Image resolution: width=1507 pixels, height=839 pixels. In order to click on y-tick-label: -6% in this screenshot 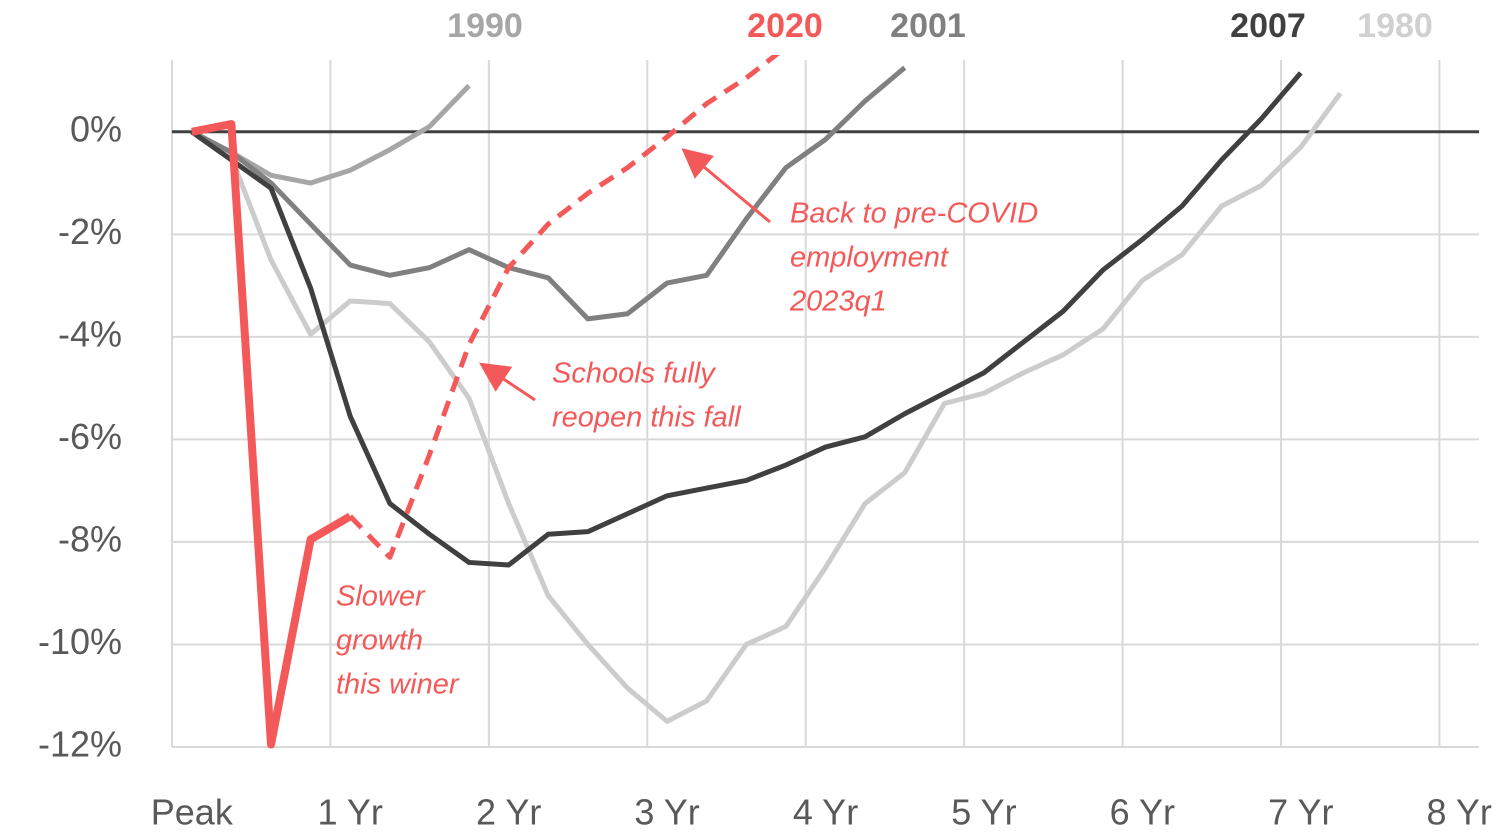, I will do `click(90, 436)`.